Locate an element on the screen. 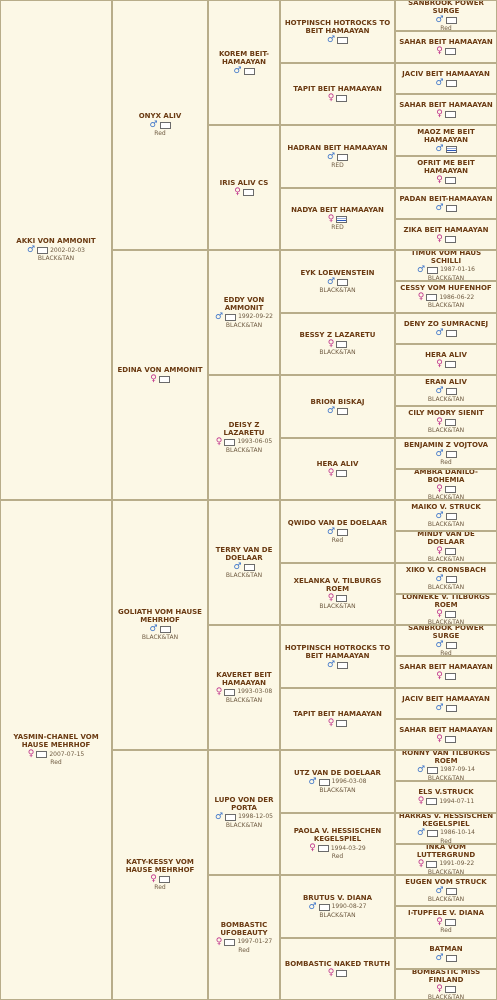 This screenshot has height=1000, width=497. pedigree-cell-d35: QWIDO VAN DE DOELAAR ♂ Red is located at coordinates (337, 531).